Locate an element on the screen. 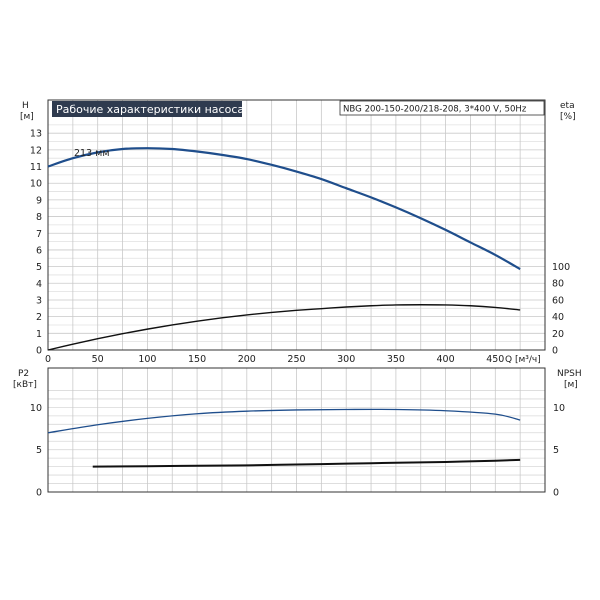  npsh-tick-label: 0 is located at coordinates (556, 493).